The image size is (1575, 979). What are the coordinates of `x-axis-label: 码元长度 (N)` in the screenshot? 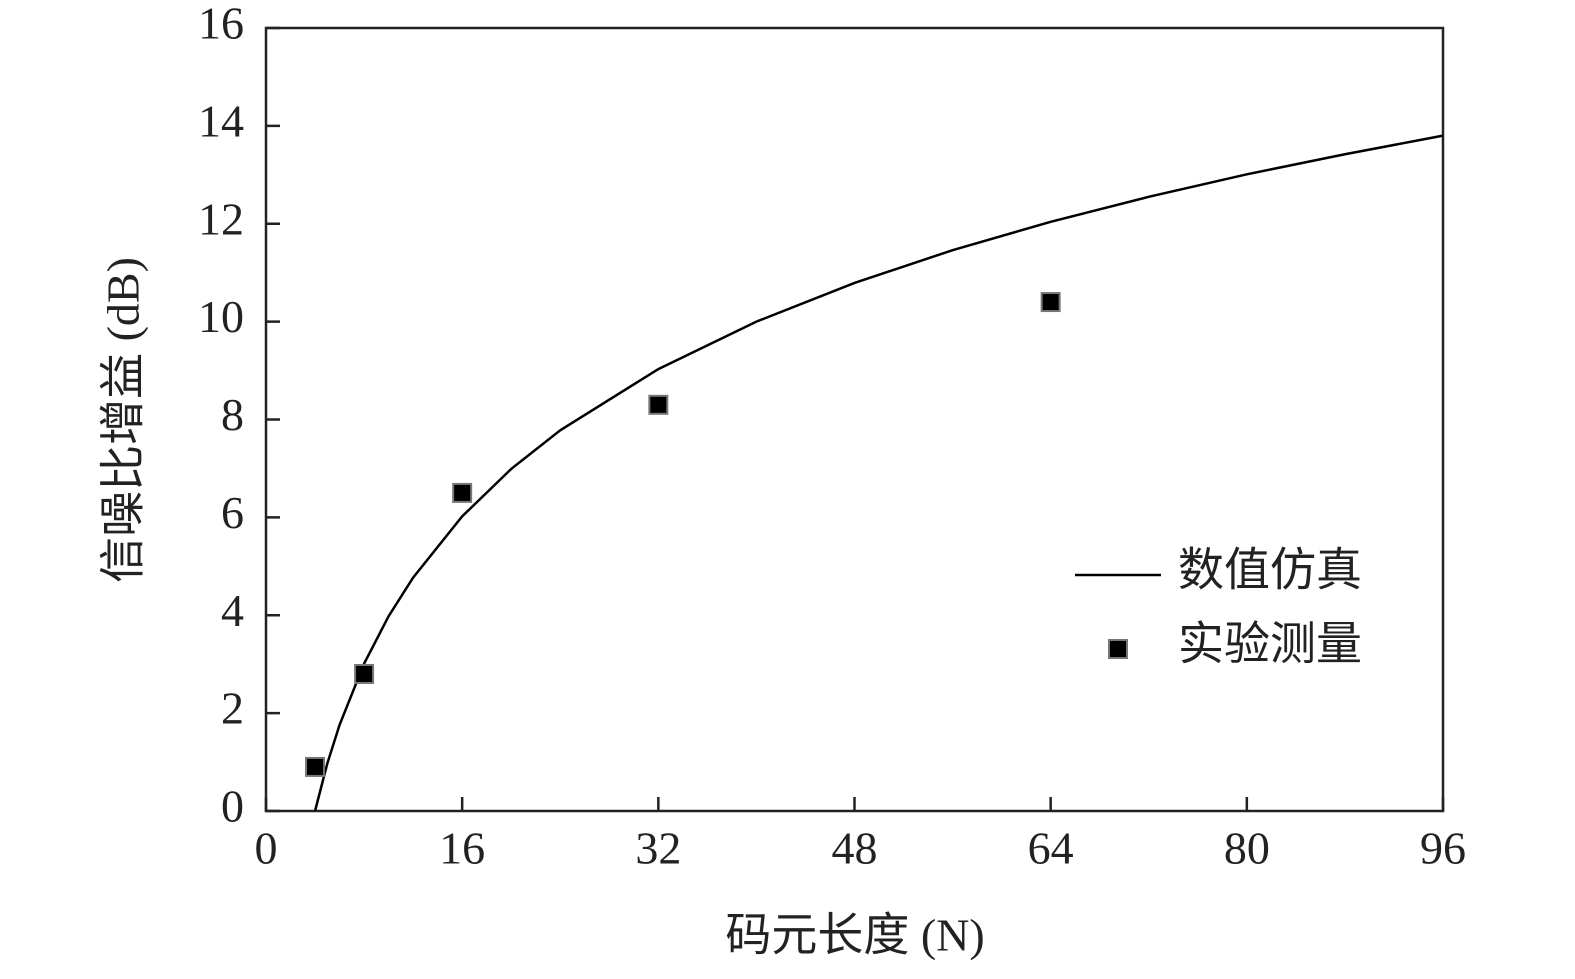 It's located at (854, 935).